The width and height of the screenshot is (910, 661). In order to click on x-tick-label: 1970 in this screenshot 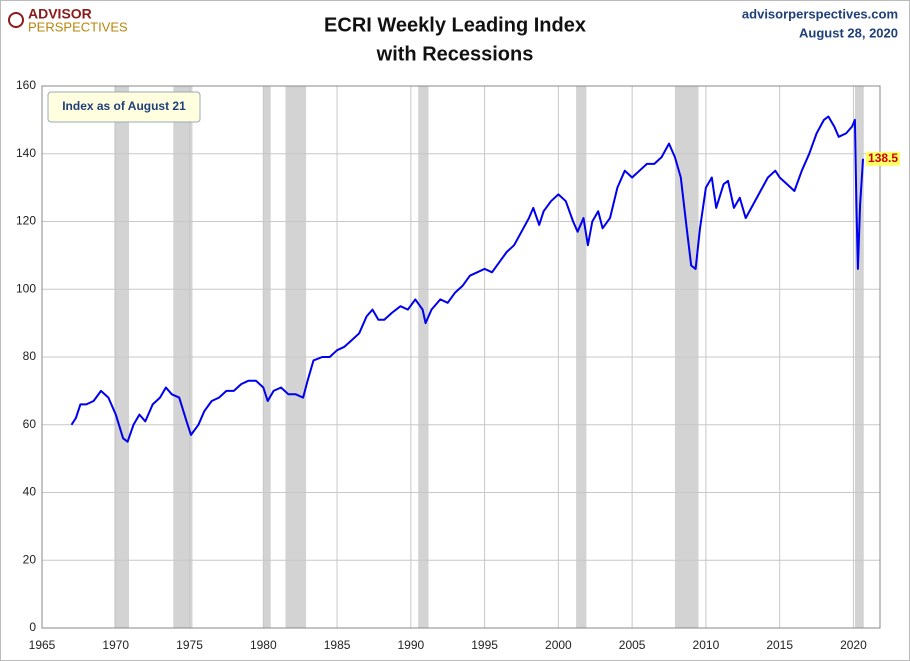, I will do `click(115, 645)`.